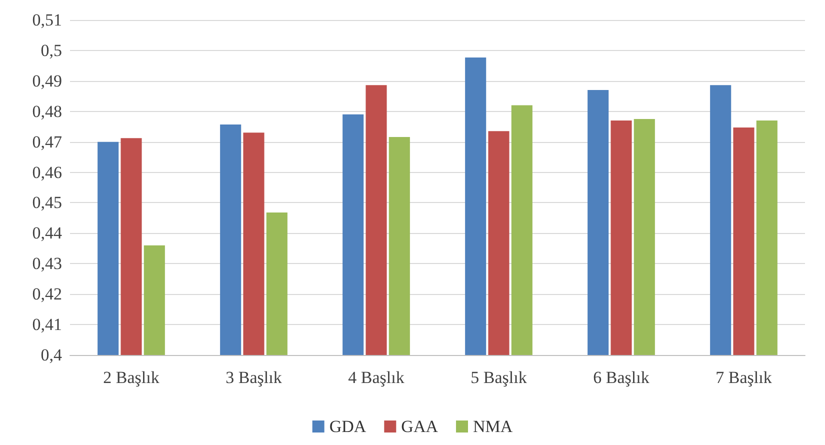 This screenshot has width=825, height=445. Describe the element at coordinates (499, 377) in the screenshot. I see `x-tick-label: 5 Başlık` at that location.